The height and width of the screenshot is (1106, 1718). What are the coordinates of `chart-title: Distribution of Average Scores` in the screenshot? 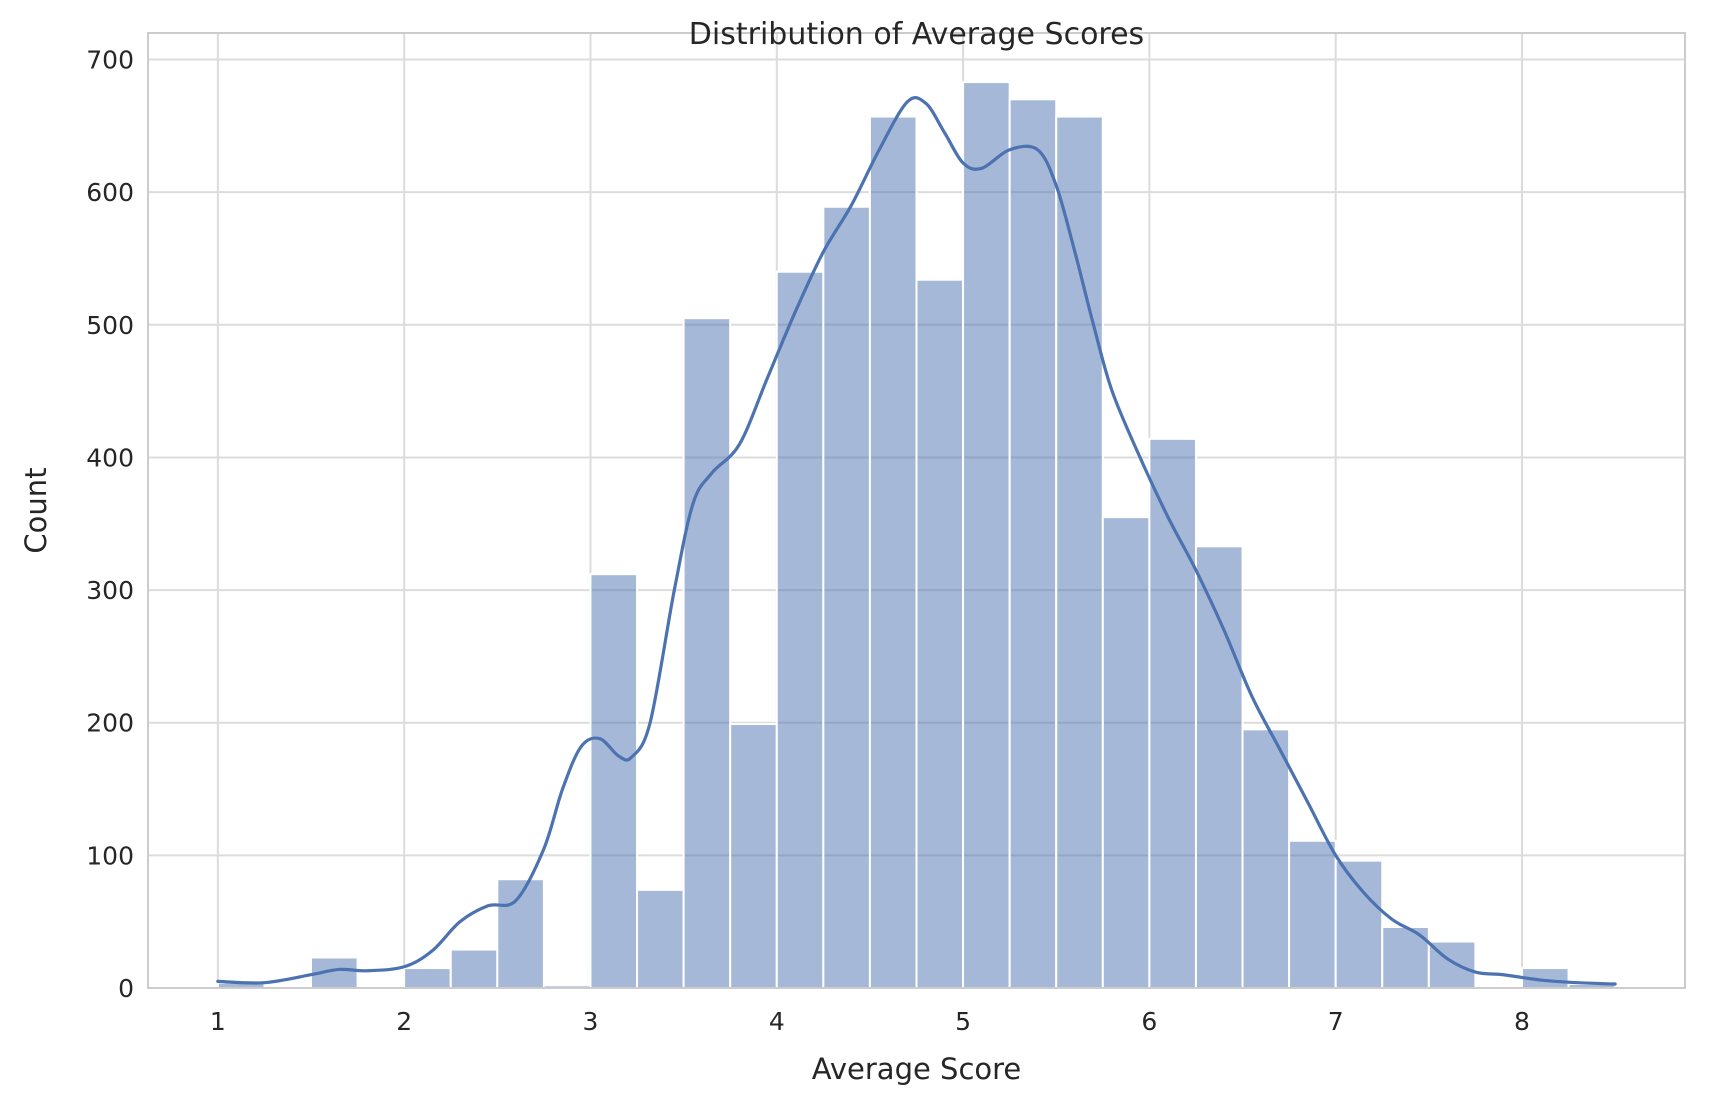 It's located at (916, 34).